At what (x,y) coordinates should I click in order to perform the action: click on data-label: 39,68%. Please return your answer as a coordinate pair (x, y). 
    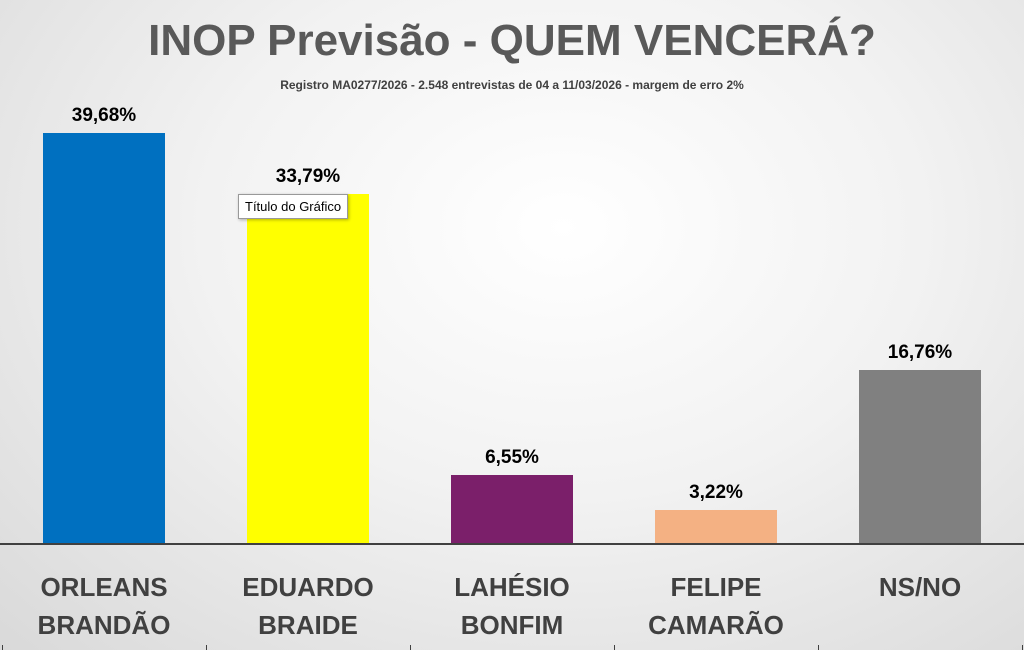
    Looking at the image, I should click on (104, 115).